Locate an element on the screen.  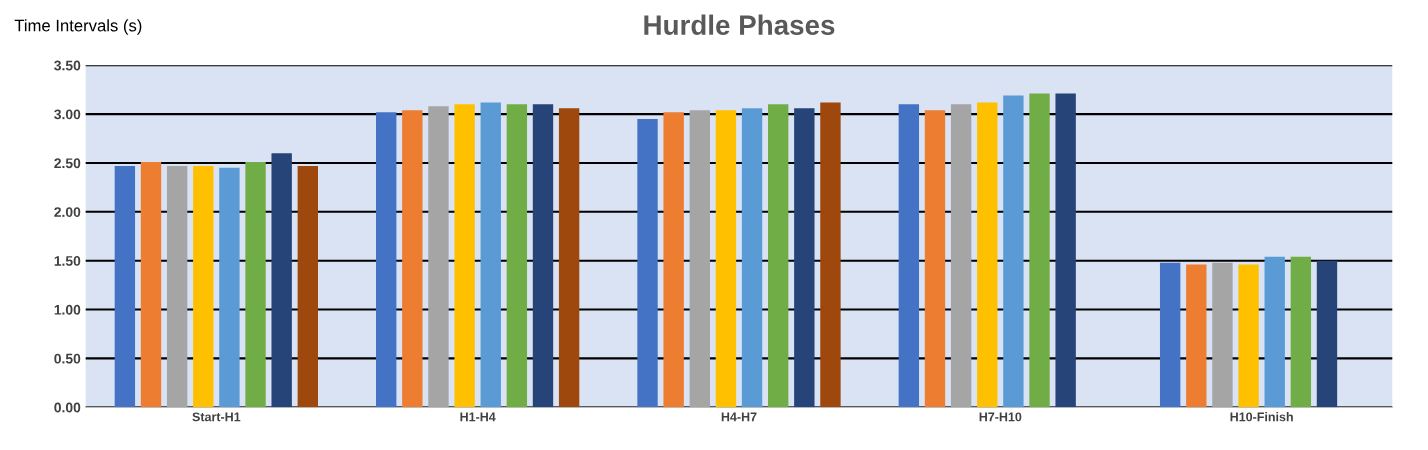
x-tick-label: H7-H10 is located at coordinates (1000, 417).